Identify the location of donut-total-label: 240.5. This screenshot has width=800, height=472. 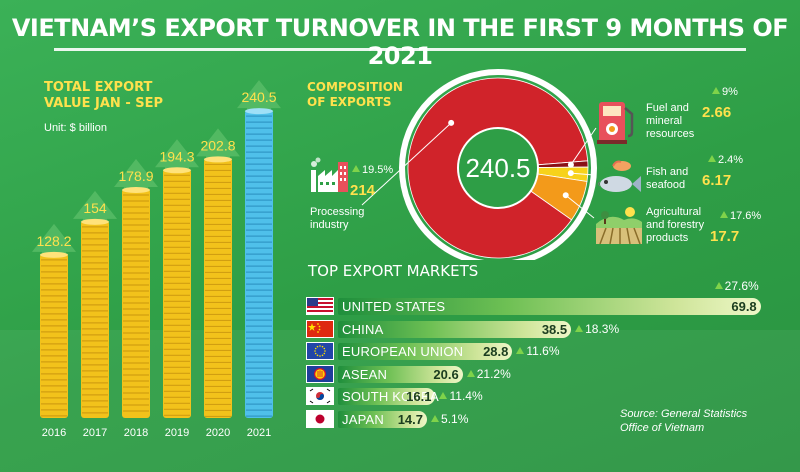
(497, 168).